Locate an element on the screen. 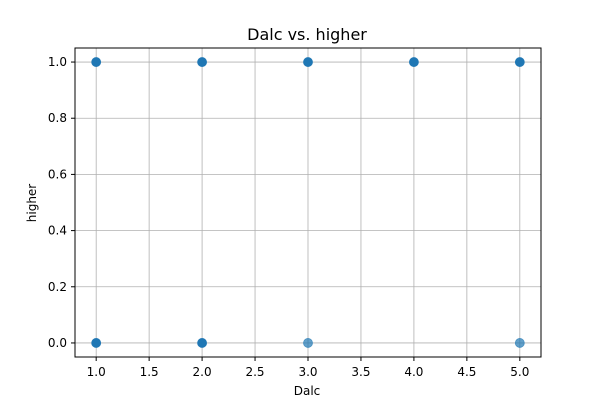 This screenshot has height=400, width=600. x-axis-label: Dalc is located at coordinates (307, 391).